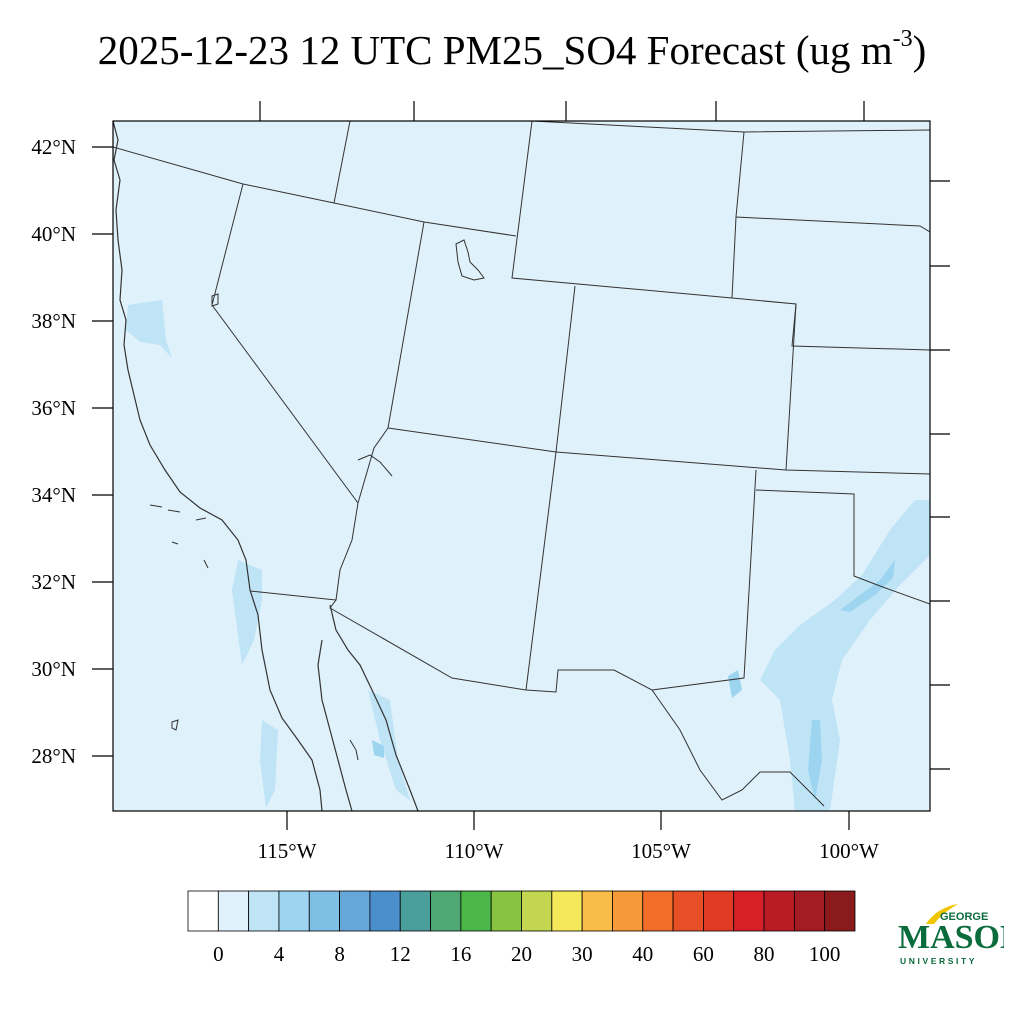 This screenshot has height=1024, width=1024. I want to click on lat-tick-label: 32°N, so click(53, 582).